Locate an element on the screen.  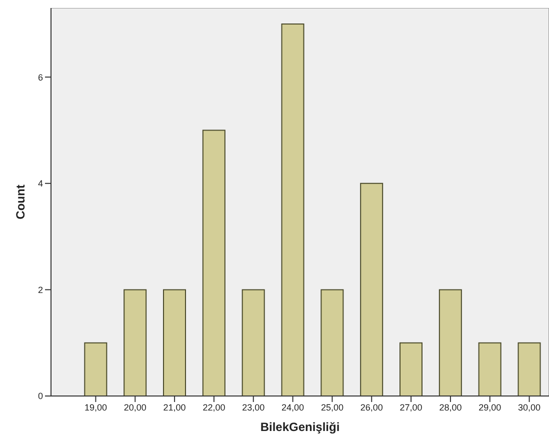
y-axis-title: Count is located at coordinates (20, 202).